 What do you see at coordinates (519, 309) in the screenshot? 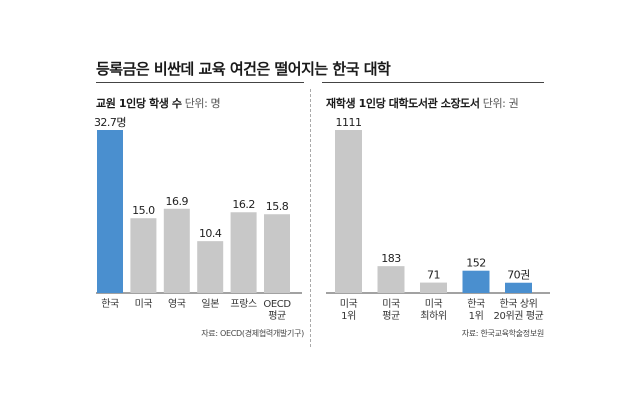
I see `chart2-category-label: 한국 상위 20위권 평균` at bounding box center [519, 309].